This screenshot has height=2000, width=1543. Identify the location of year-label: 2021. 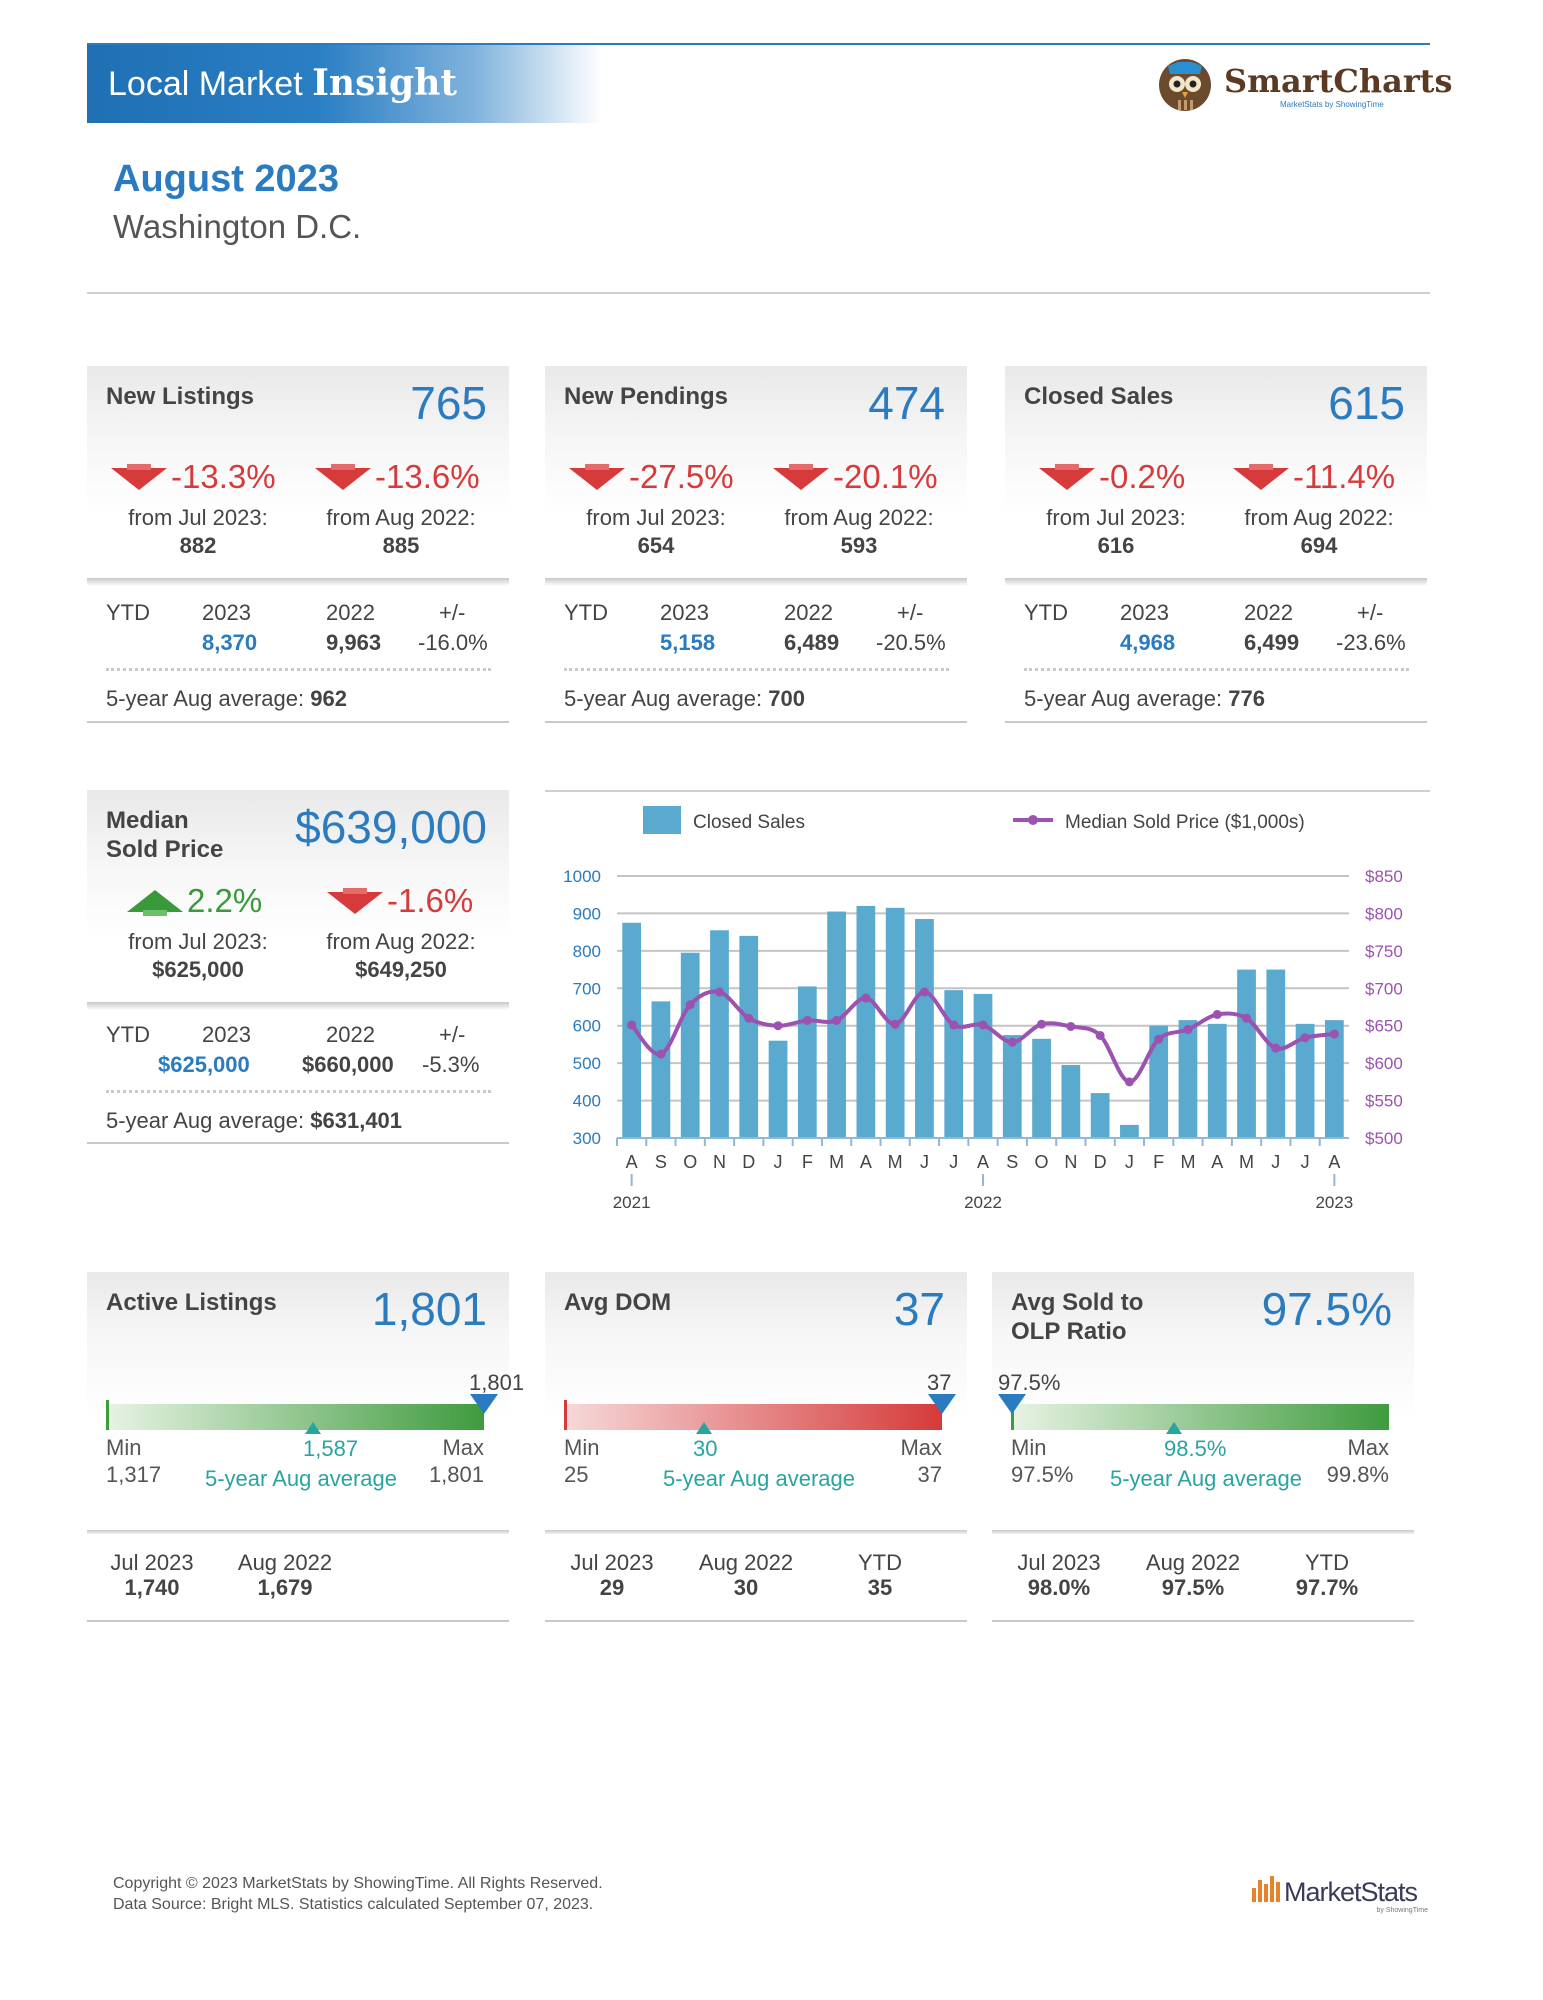
(632, 1202).